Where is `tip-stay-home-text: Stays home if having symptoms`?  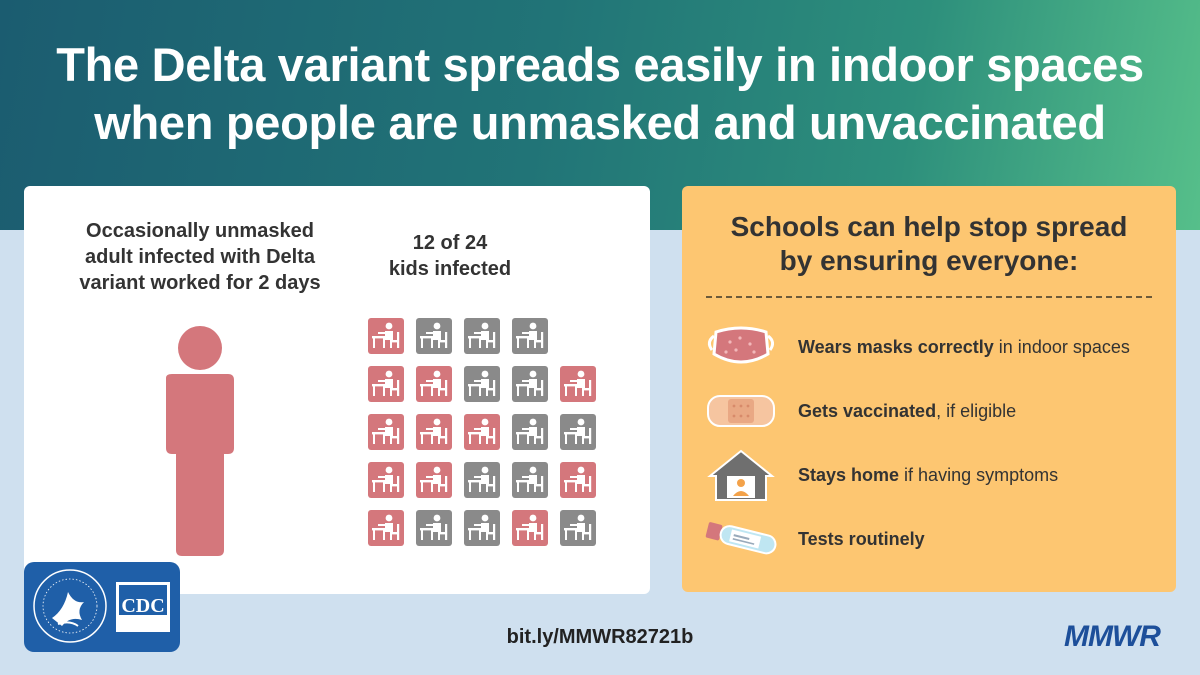 tip-stay-home-text: Stays home if having symptoms is located at coordinates (928, 475).